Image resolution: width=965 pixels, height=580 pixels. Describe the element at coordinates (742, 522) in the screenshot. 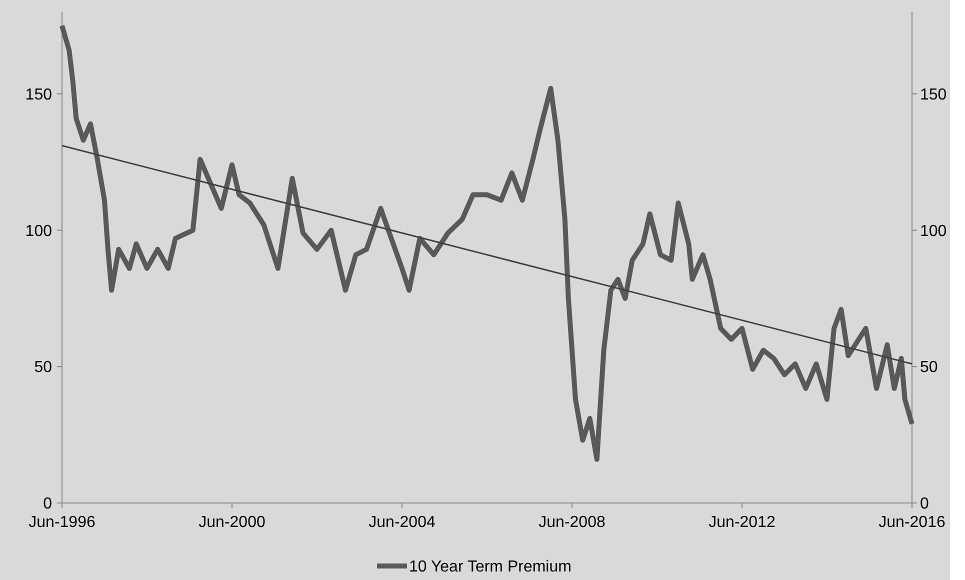

I see `x-tick-label: Jun-2012` at that location.